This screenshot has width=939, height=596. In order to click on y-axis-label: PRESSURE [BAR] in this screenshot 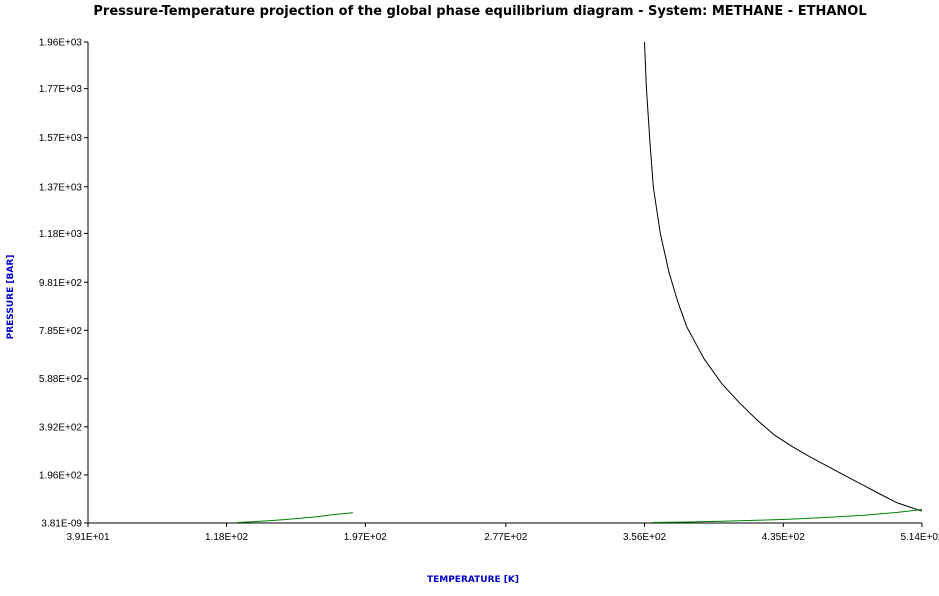, I will do `click(11, 297)`.